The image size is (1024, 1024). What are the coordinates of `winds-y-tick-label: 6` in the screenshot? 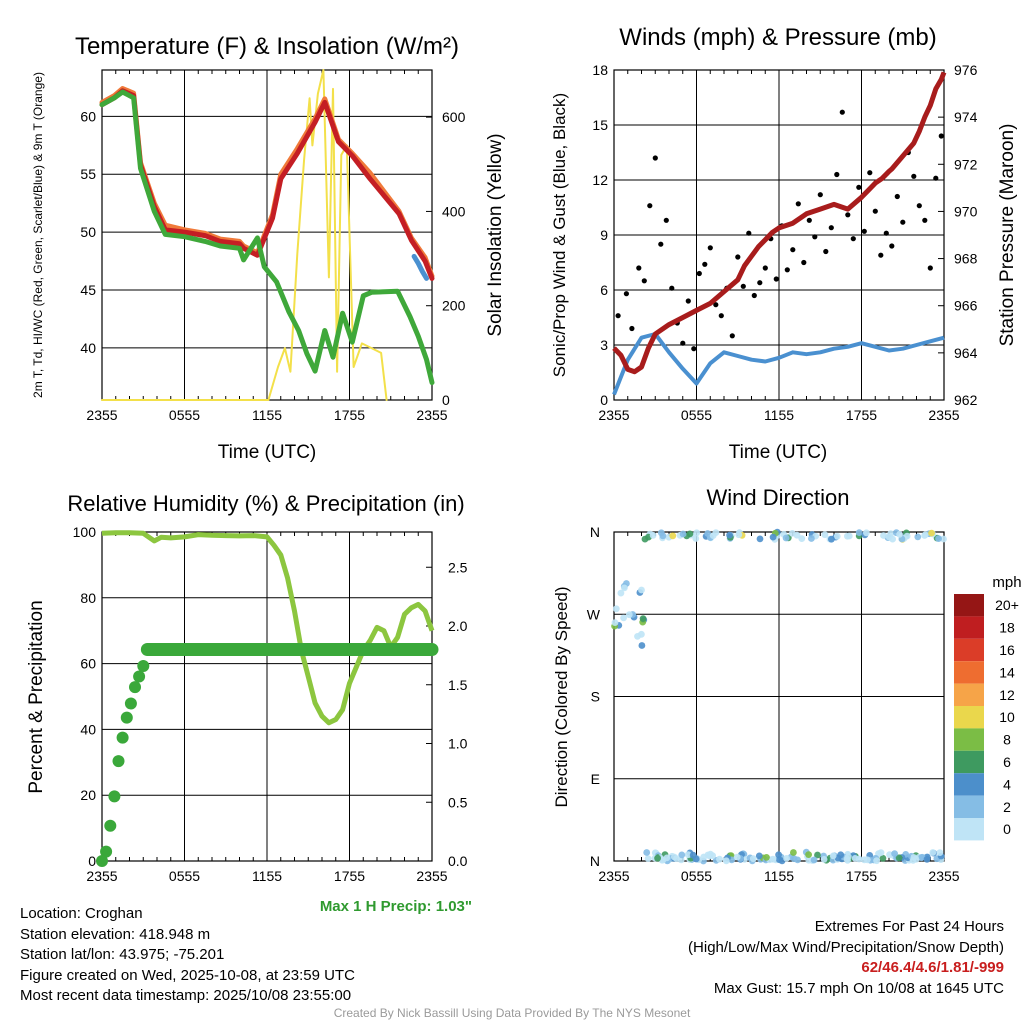 It's located at (604, 290).